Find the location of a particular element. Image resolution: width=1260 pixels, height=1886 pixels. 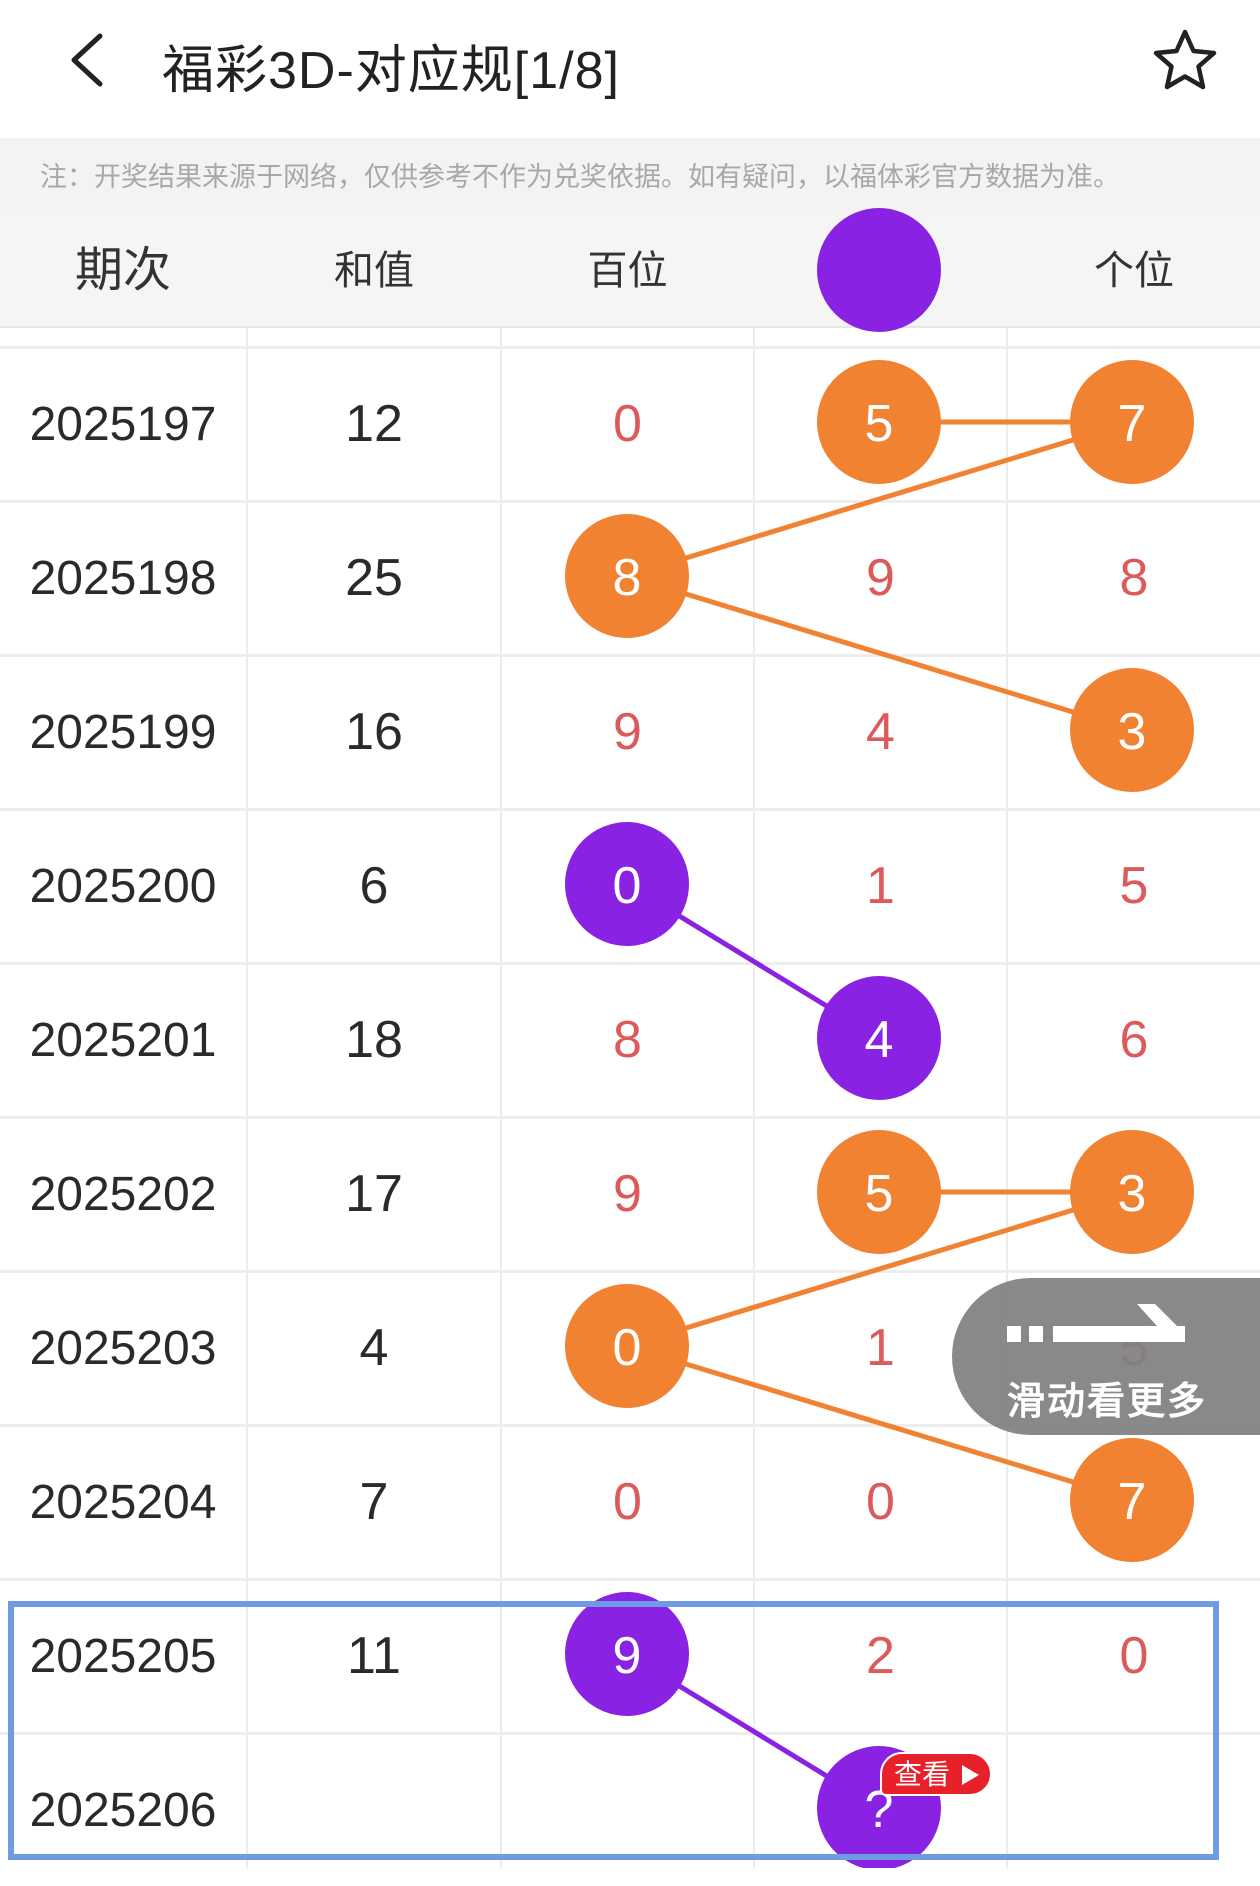

column-header-hundreds: 百位 is located at coordinates (627, 271).